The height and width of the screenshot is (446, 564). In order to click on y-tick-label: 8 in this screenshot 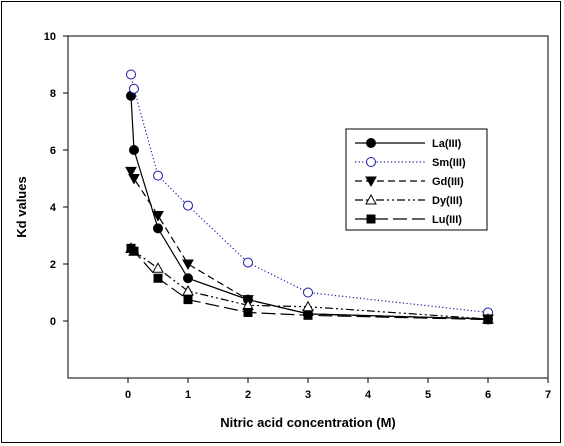, I will do `click(53, 94)`.